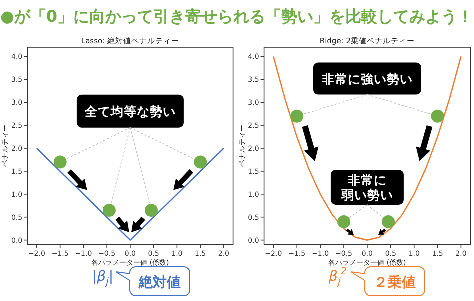  I want to click on text: 絶対値, so click(159, 282).